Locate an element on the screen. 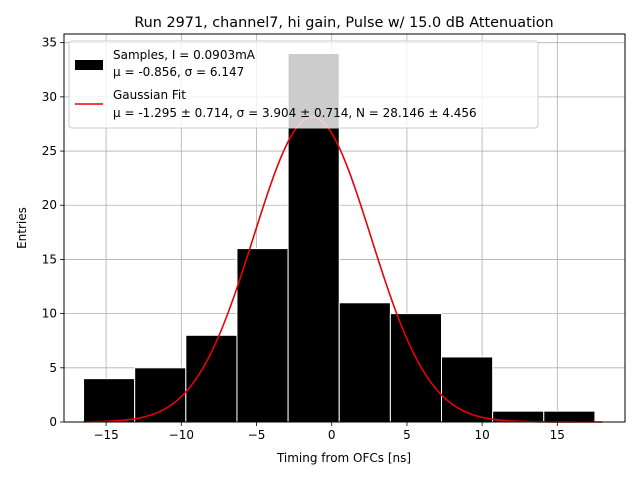 The height and width of the screenshot is (480, 640). y-tick-label-5: 25 is located at coordinates (49, 151).